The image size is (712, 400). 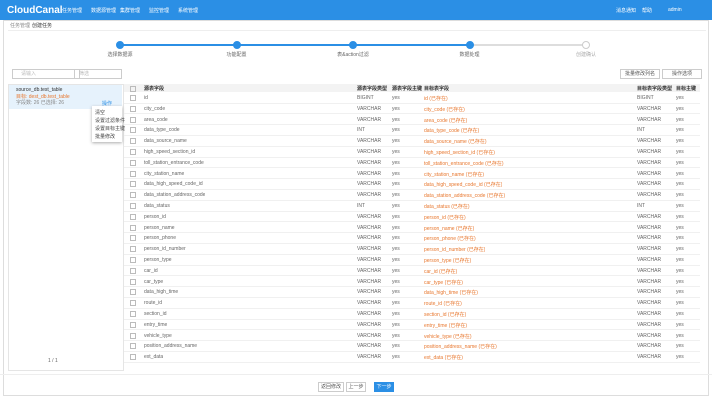 What do you see at coordinates (641, 206) in the screenshot?
I see `cell: INT` at bounding box center [641, 206].